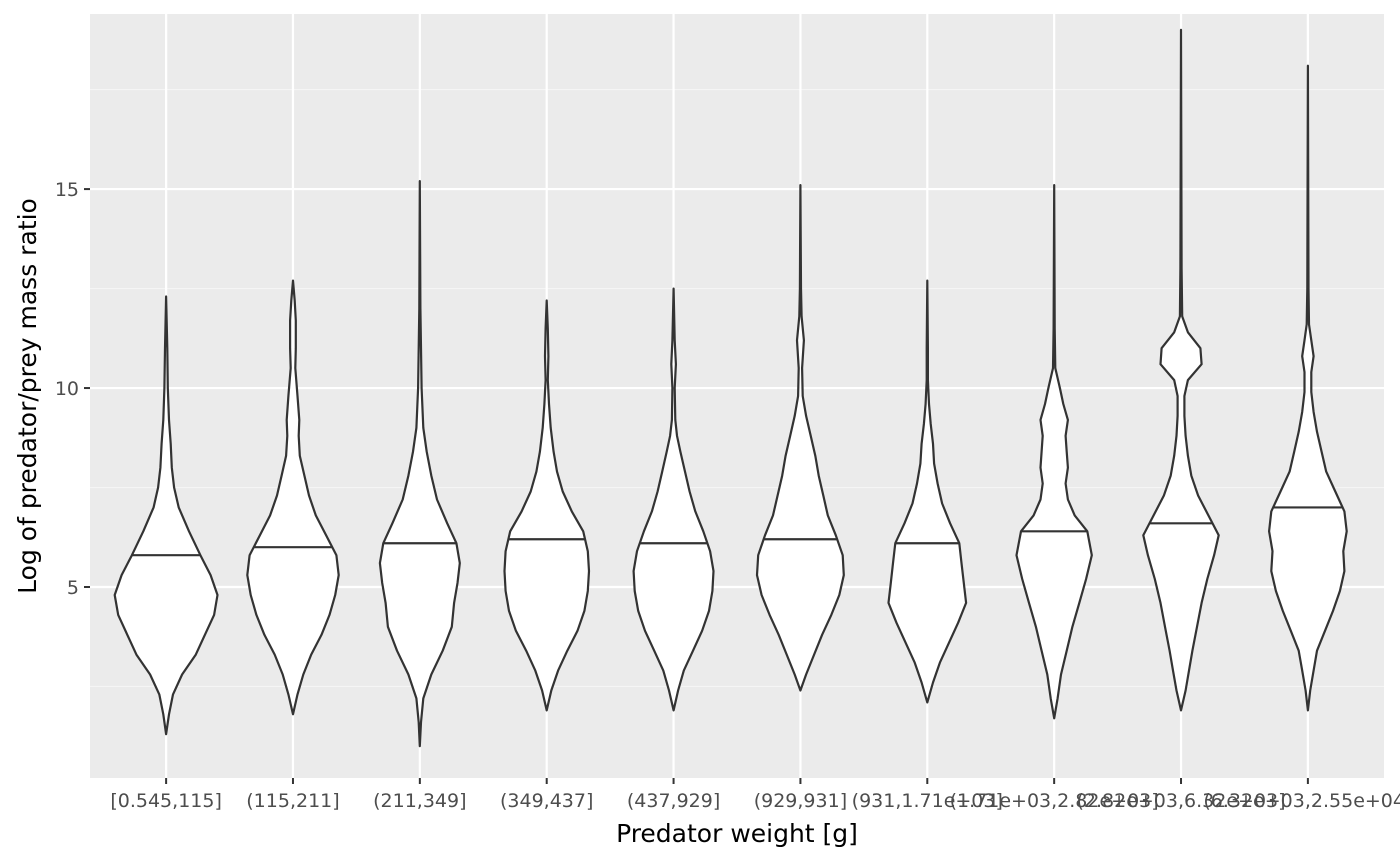 This screenshot has width=1400, height=865. What do you see at coordinates (67, 190) in the screenshot?
I see `y-tick-label: 15` at bounding box center [67, 190].